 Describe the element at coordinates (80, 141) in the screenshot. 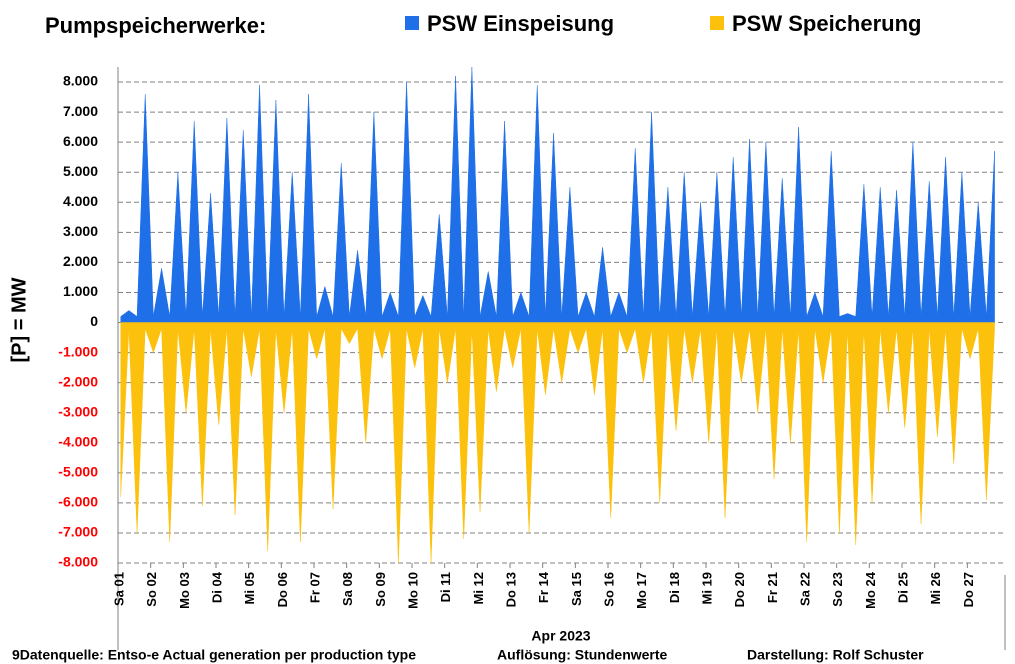

I see `y-tick-label: 6.000` at that location.